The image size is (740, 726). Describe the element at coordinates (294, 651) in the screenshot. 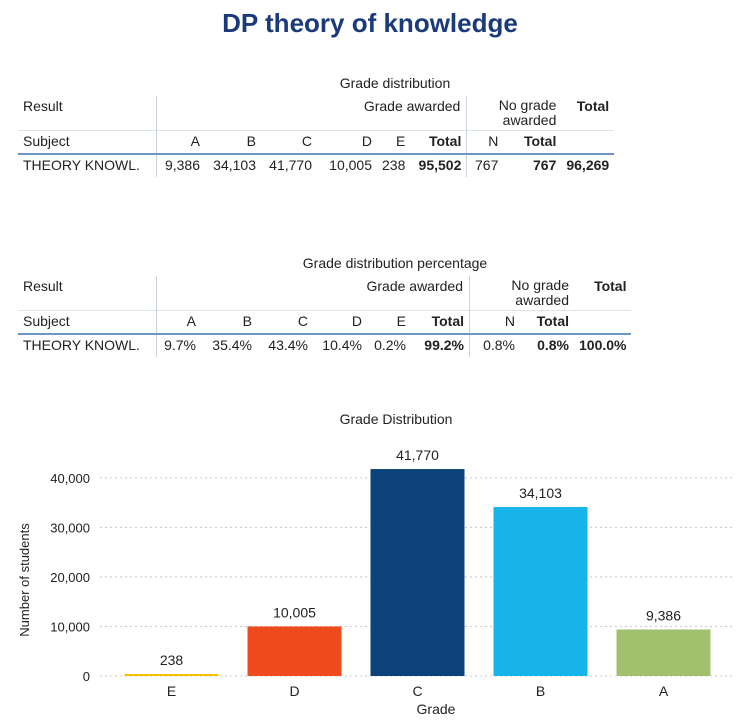

I see `bar-d` at that location.